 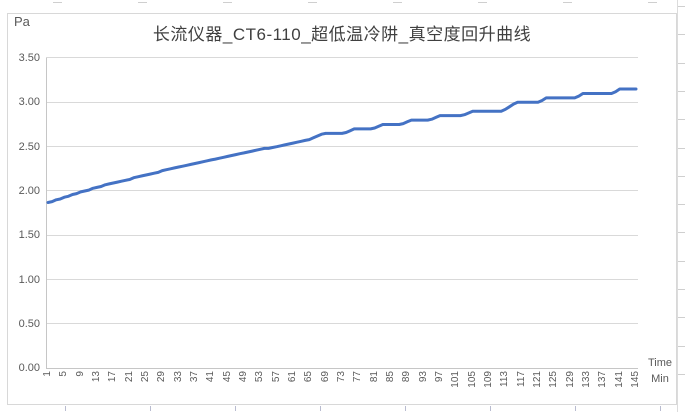 What do you see at coordinates (145, 377) in the screenshot?
I see `x-tick-label: 25` at bounding box center [145, 377].